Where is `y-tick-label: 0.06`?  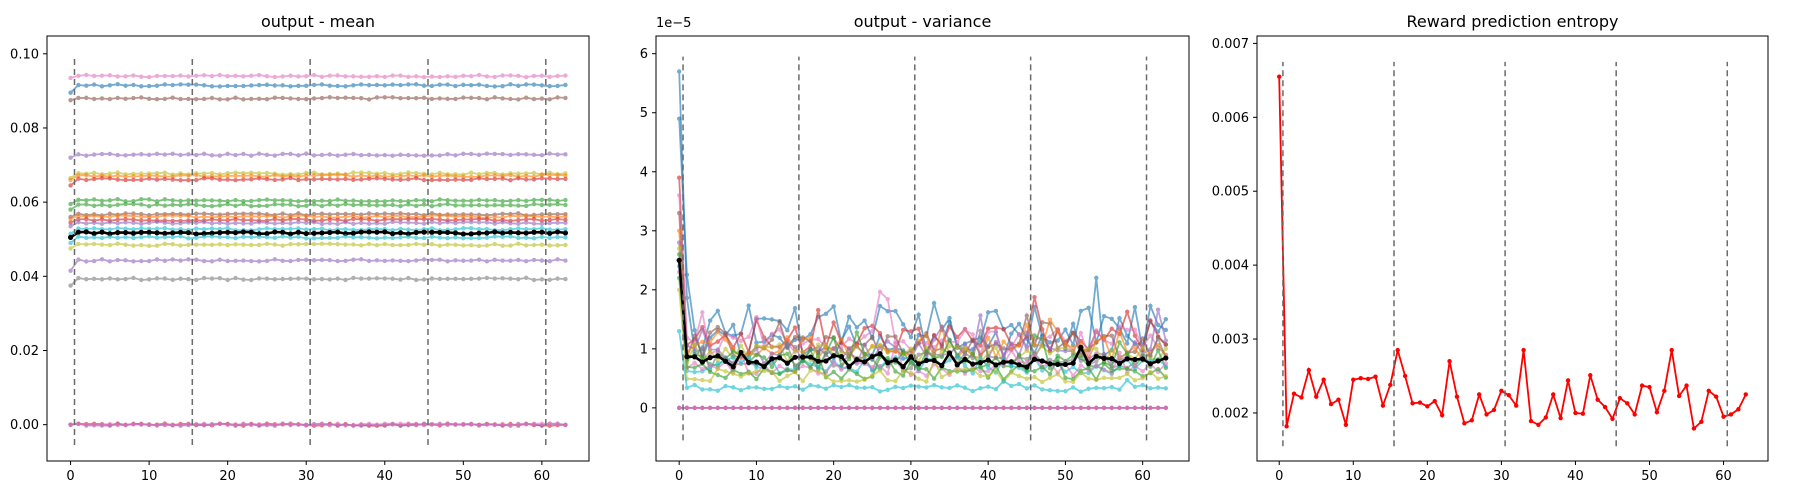
y-tick-label: 0.06 is located at coordinates (24, 203).